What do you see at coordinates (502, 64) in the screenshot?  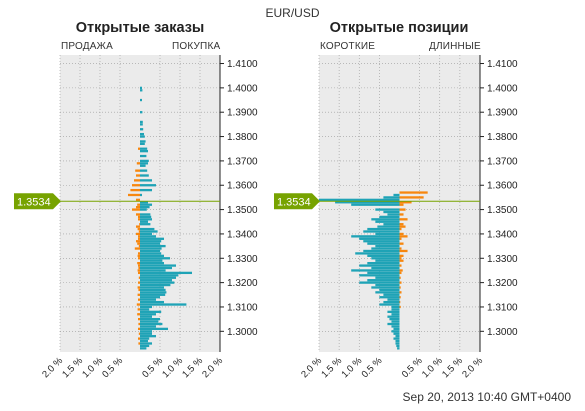 I see `positions-y-tick-label: 1.4100` at bounding box center [502, 64].